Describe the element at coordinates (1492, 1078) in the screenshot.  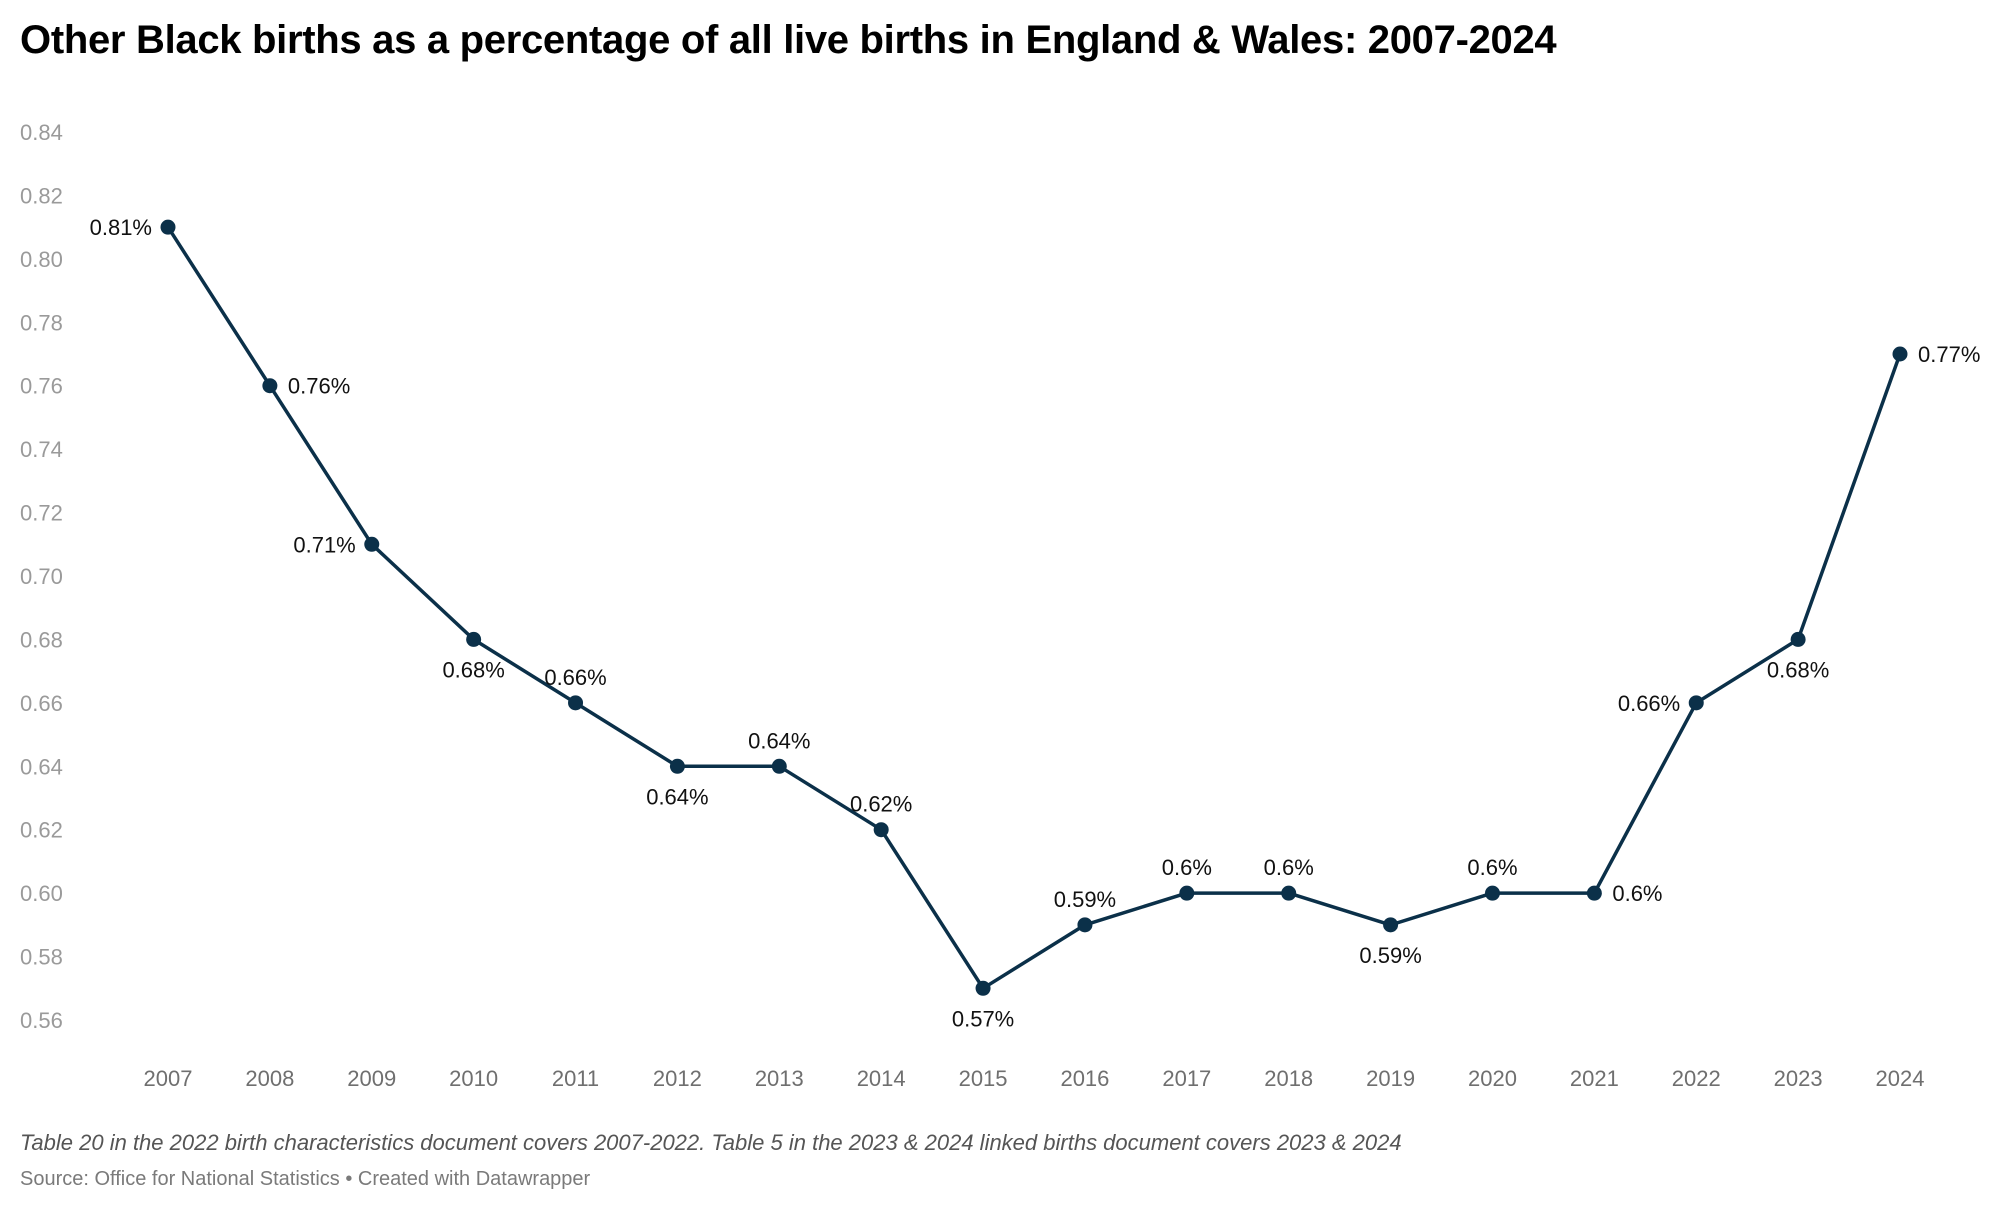
I see `x-tick-label: 2020` at that location.